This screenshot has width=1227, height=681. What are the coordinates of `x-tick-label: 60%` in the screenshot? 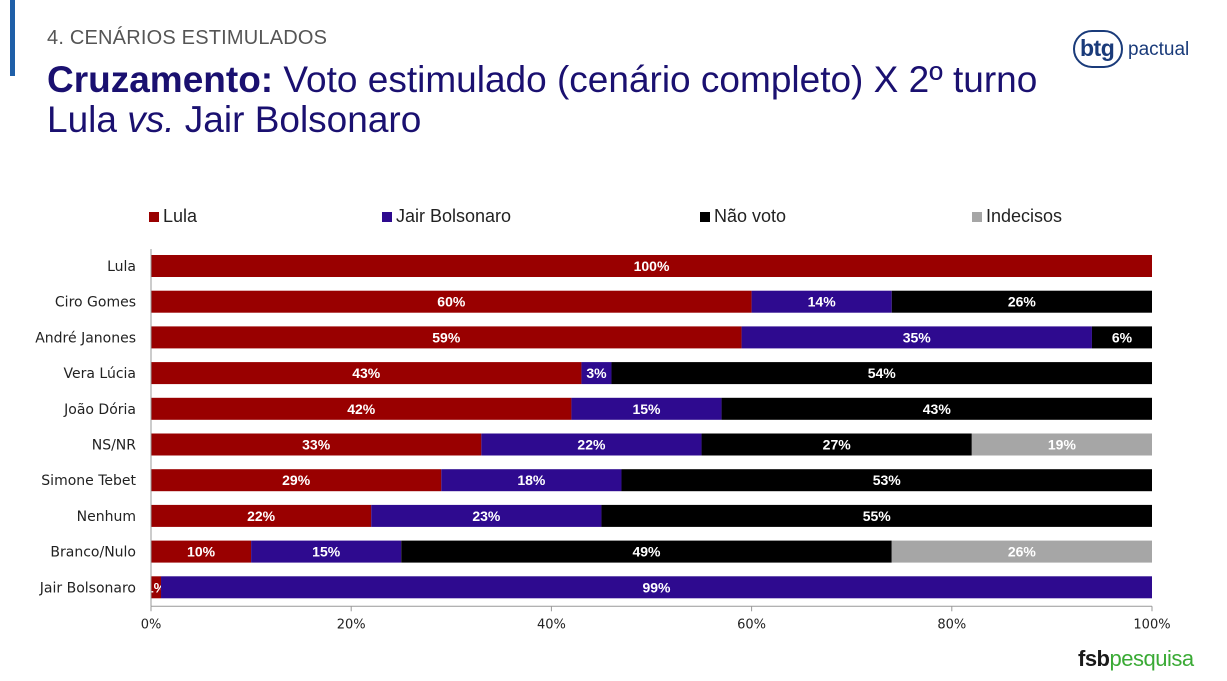 It's located at (751, 624).